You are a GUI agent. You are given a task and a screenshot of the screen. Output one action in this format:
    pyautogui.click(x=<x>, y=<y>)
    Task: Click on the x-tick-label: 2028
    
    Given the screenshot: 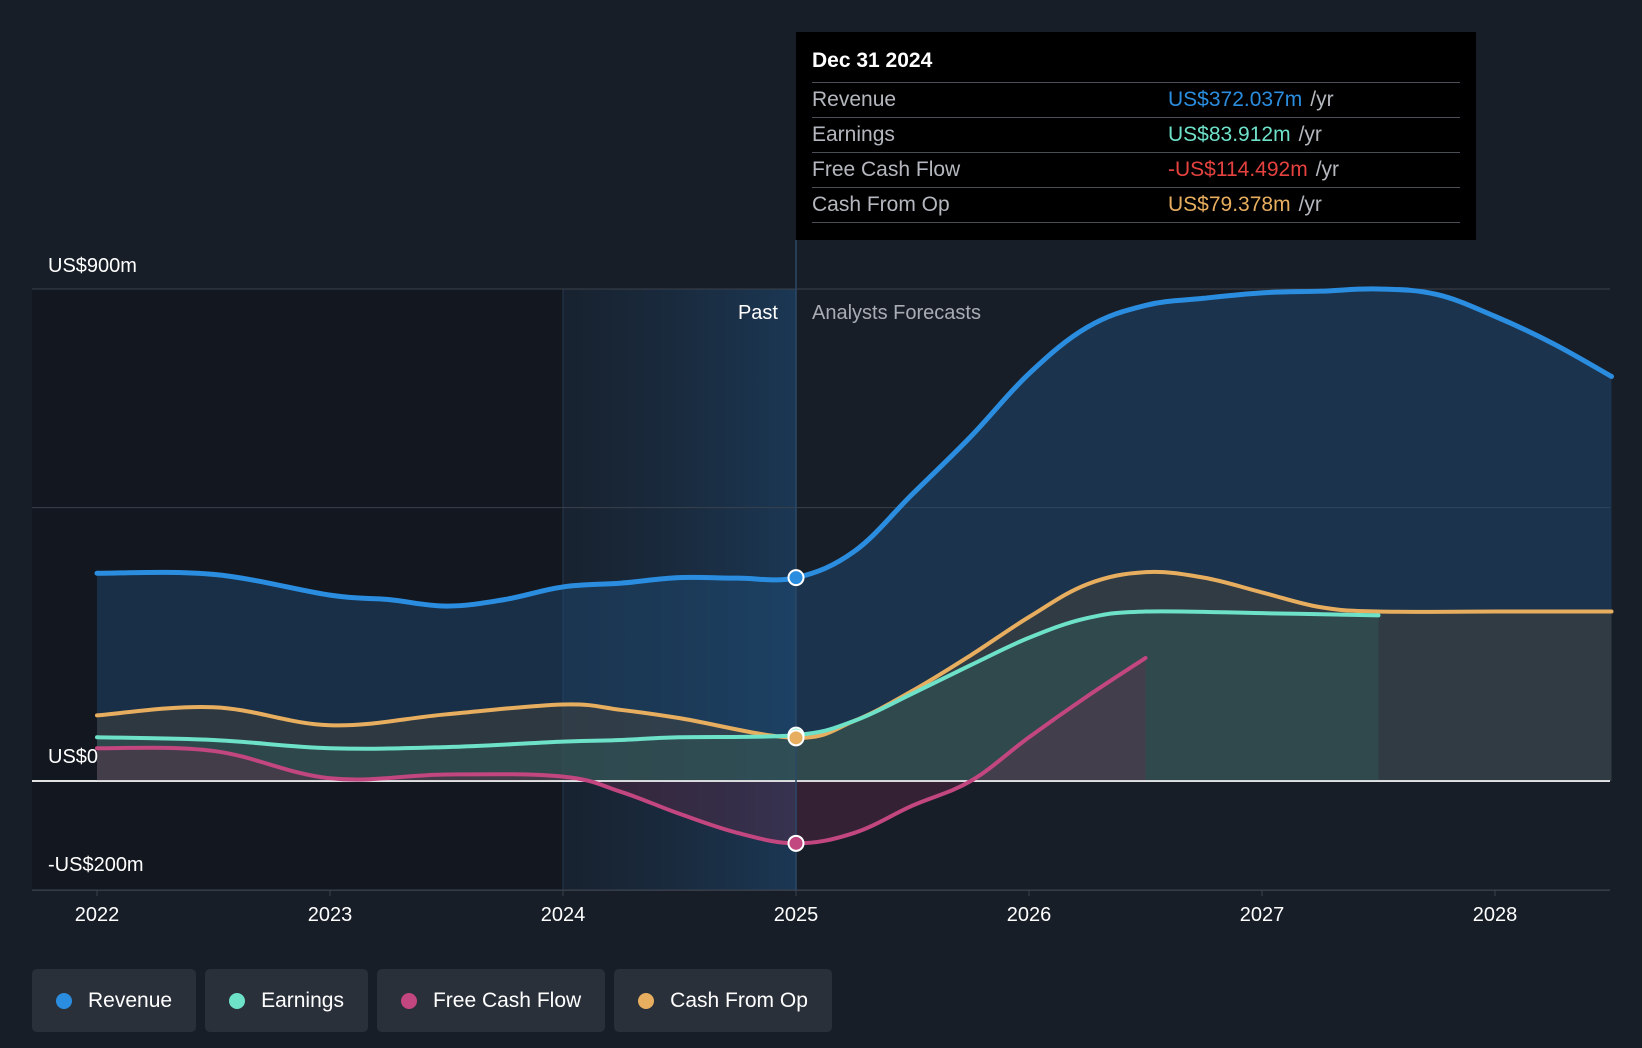 What is the action you would take?
    pyautogui.click(x=1495, y=915)
    